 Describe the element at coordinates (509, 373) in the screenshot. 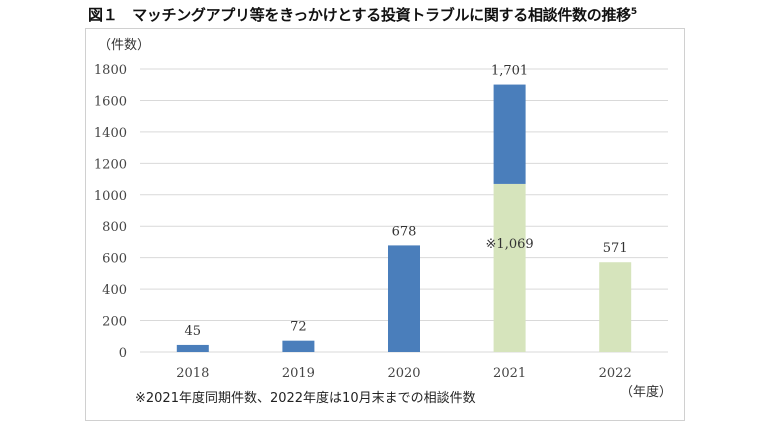

I see `x-tick-label: 2021` at that location.